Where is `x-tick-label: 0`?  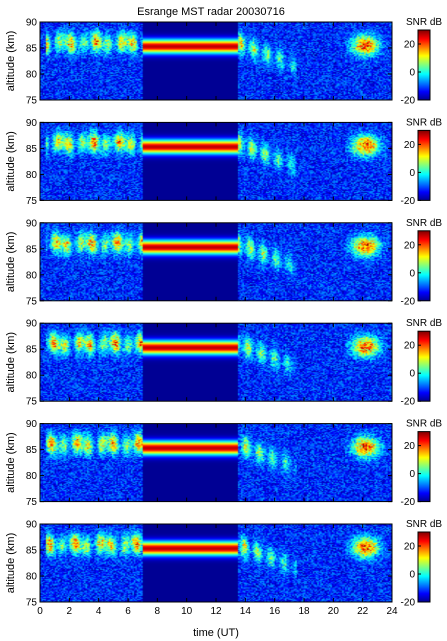 x-tick-label: 0 is located at coordinates (40, 611).